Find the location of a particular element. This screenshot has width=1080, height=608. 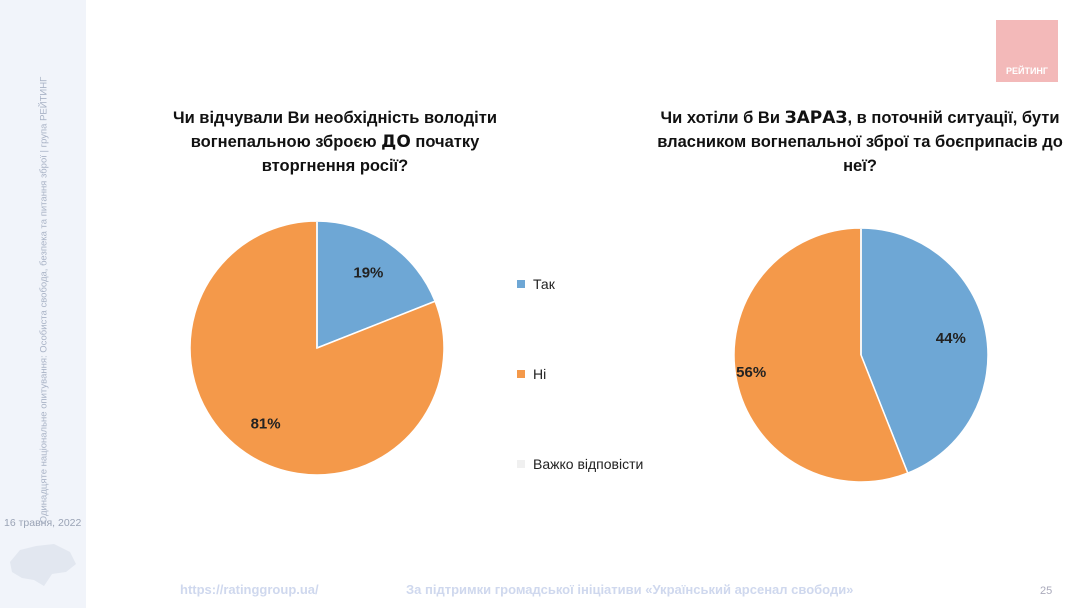

pie1-label-0: 19% is located at coordinates (368, 272).